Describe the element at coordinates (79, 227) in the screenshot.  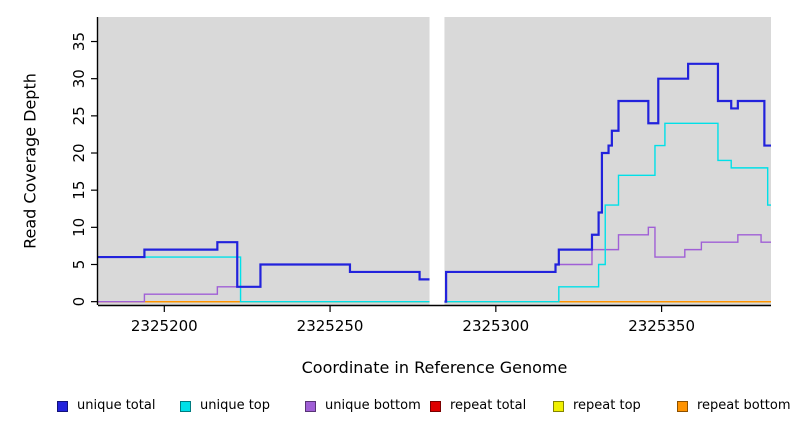
I see `y-tick-label: 10` at that location.